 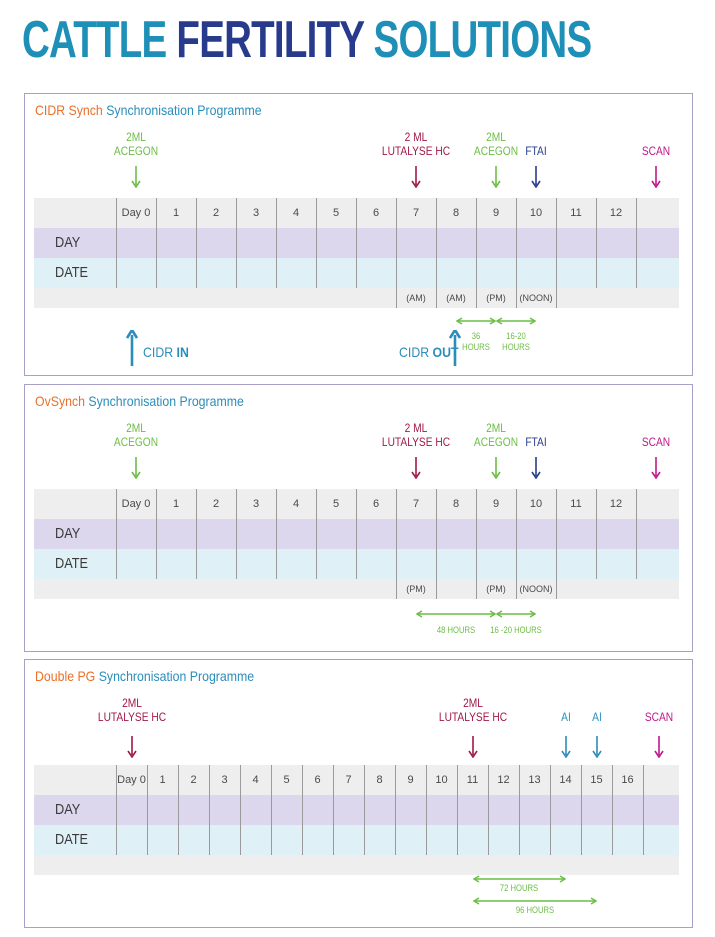 I want to click on ovsynch-day-number: 4, so click(x=296, y=504).